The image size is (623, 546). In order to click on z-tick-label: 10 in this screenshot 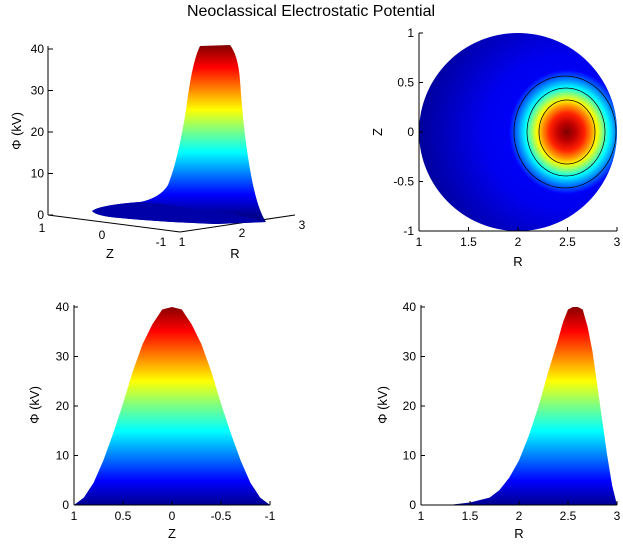, I will do `click(38, 174)`.